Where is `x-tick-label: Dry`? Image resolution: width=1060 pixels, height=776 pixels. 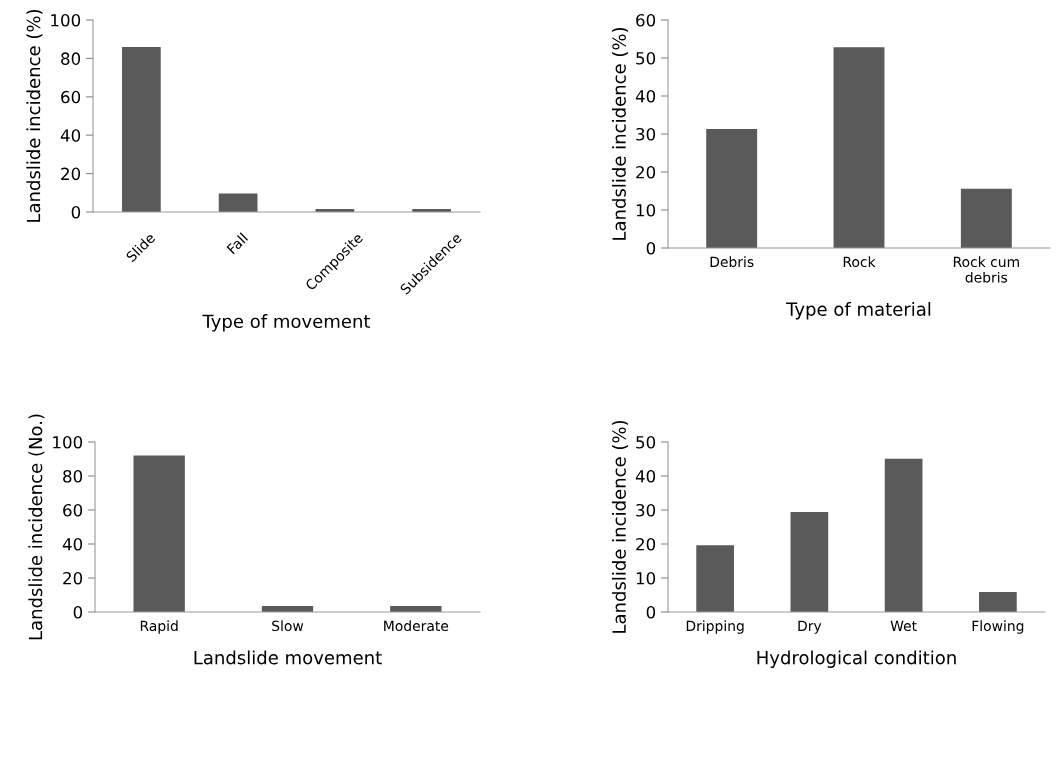
x-tick-label: Dry is located at coordinates (810, 627).